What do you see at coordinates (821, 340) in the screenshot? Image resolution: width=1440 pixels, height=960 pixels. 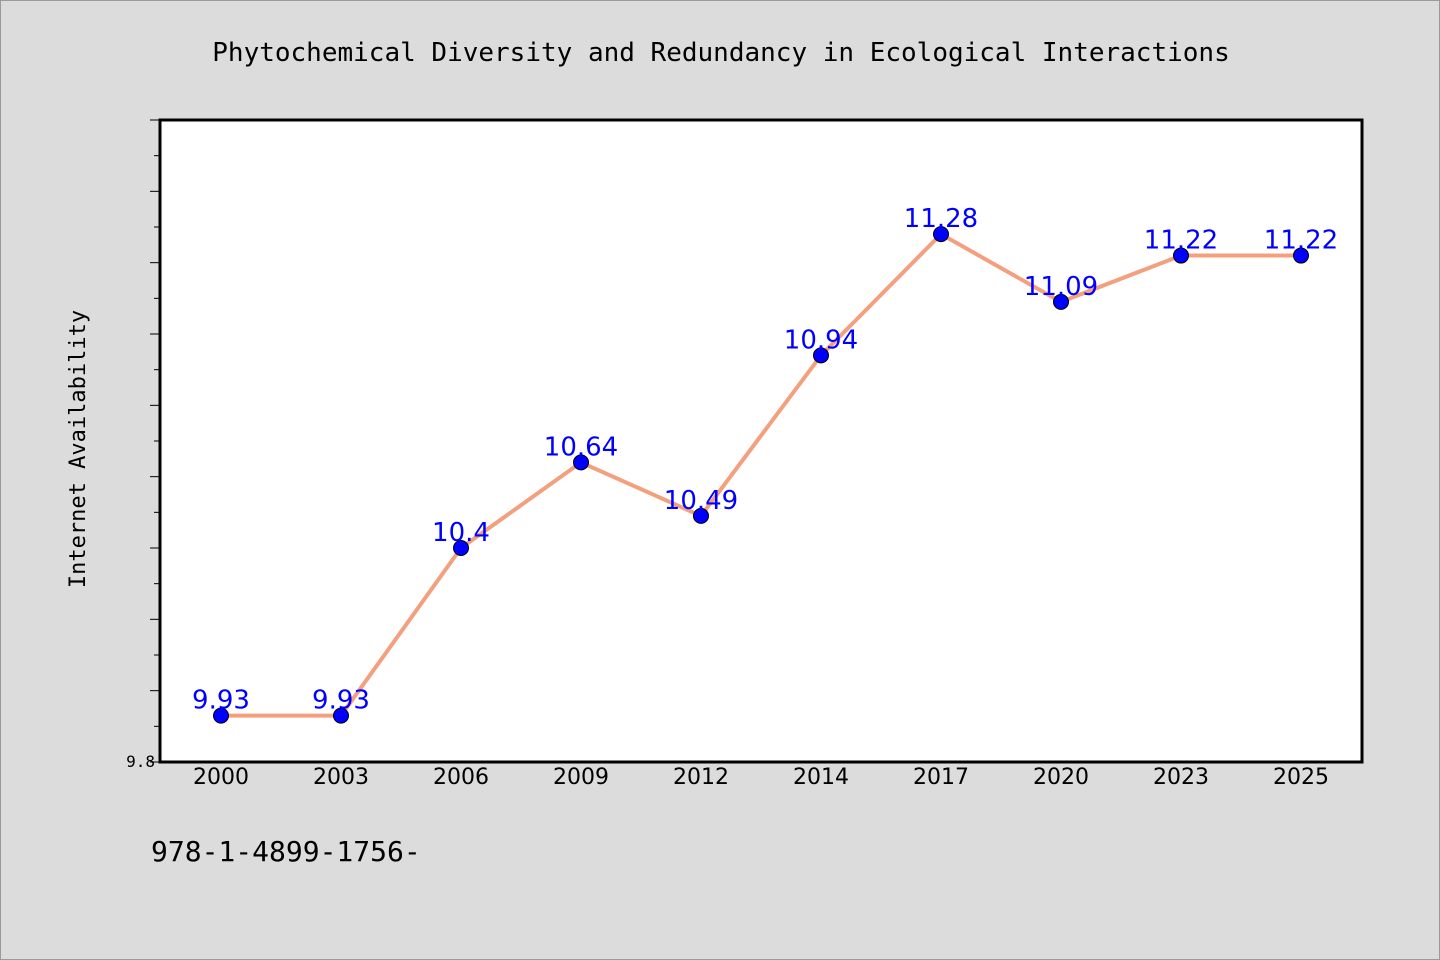 I see `data-label: 10.94` at bounding box center [821, 340].